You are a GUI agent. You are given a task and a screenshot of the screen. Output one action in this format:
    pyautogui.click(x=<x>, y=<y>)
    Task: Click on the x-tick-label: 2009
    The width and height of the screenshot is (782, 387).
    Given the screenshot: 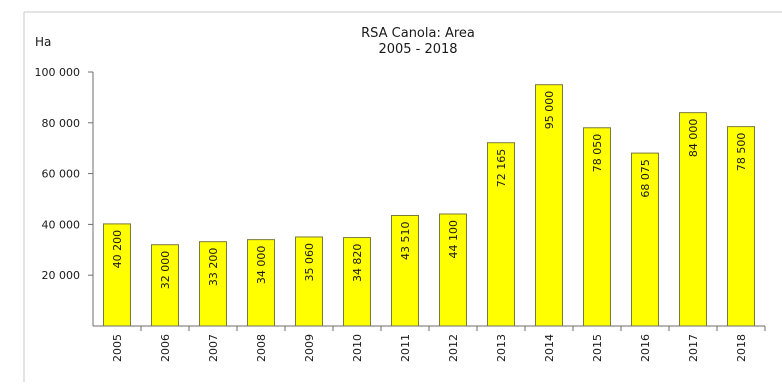 What is the action you would take?
    pyautogui.click(x=309, y=348)
    